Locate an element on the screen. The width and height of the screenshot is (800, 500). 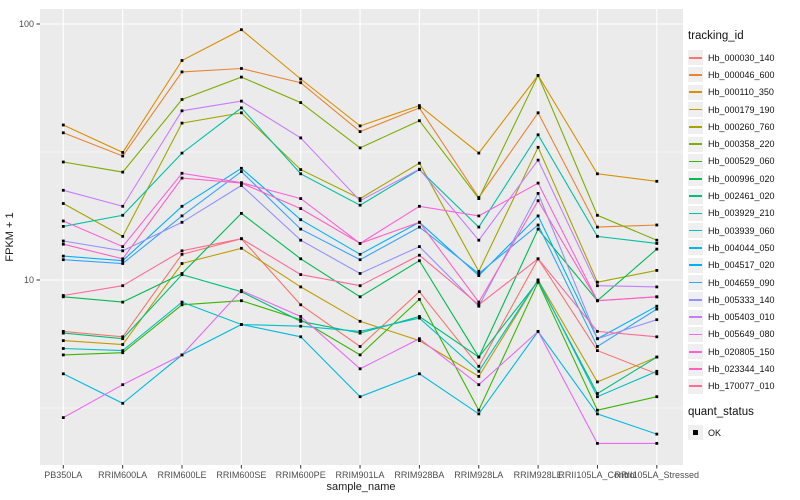
legend-entry: Hb_000358_220 is located at coordinates (743, 143).